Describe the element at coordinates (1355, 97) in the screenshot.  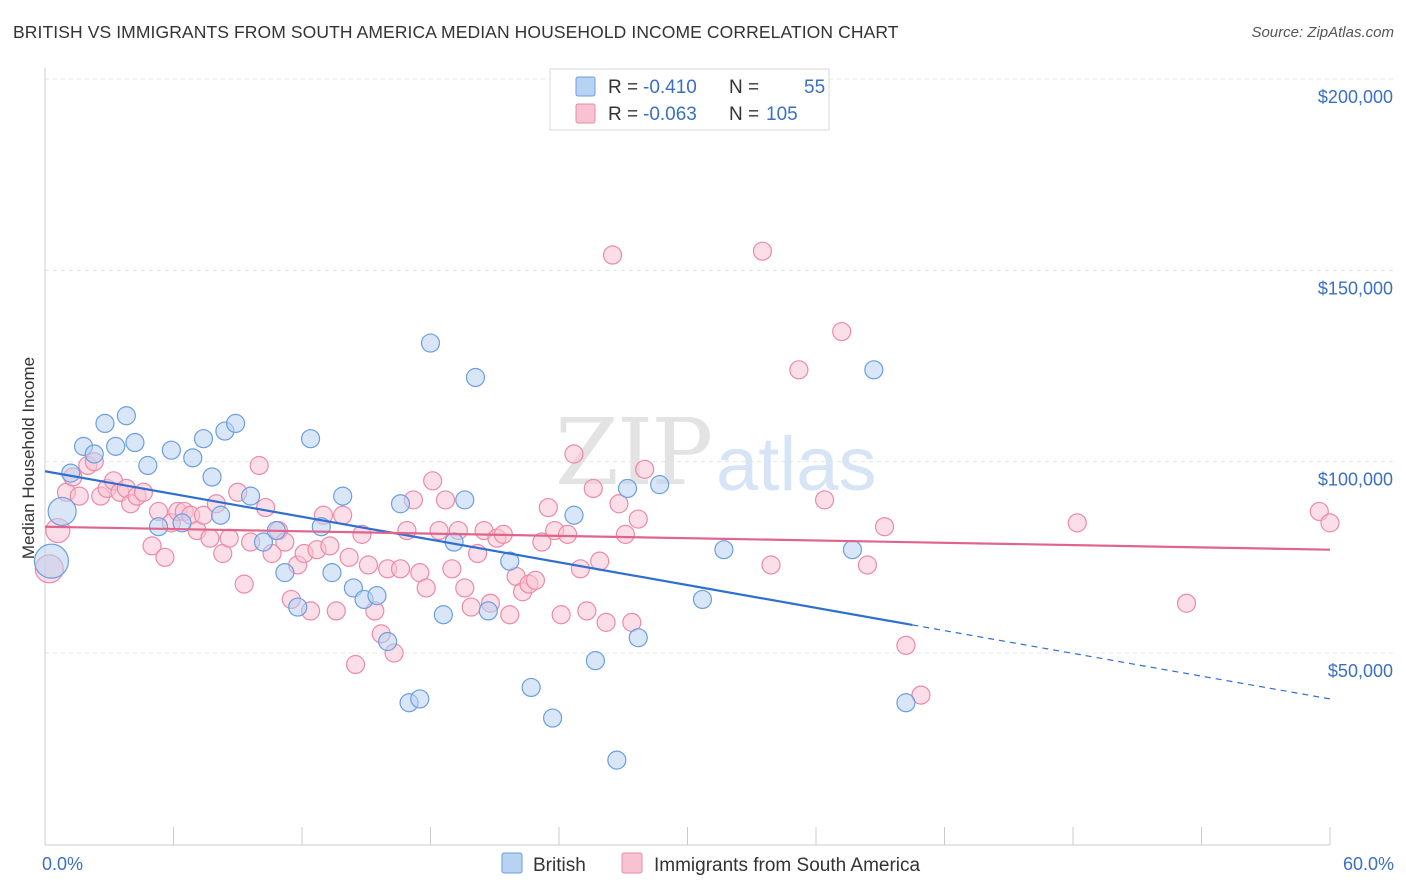
I see `y-tick-label-3: $200,000` at that location.